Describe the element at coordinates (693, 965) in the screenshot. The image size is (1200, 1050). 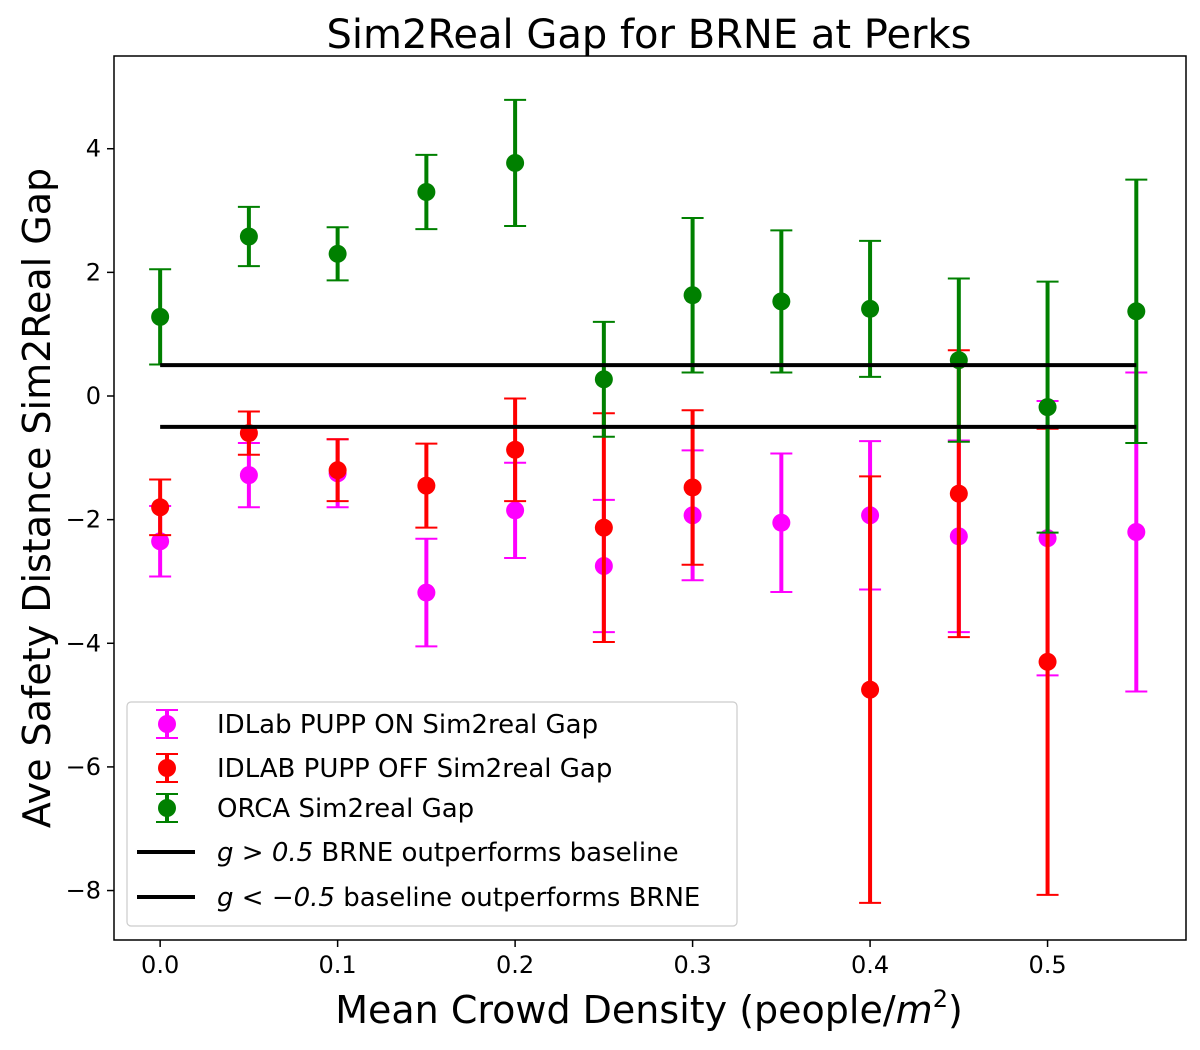
I see `x-tick-label: 0.3` at that location.